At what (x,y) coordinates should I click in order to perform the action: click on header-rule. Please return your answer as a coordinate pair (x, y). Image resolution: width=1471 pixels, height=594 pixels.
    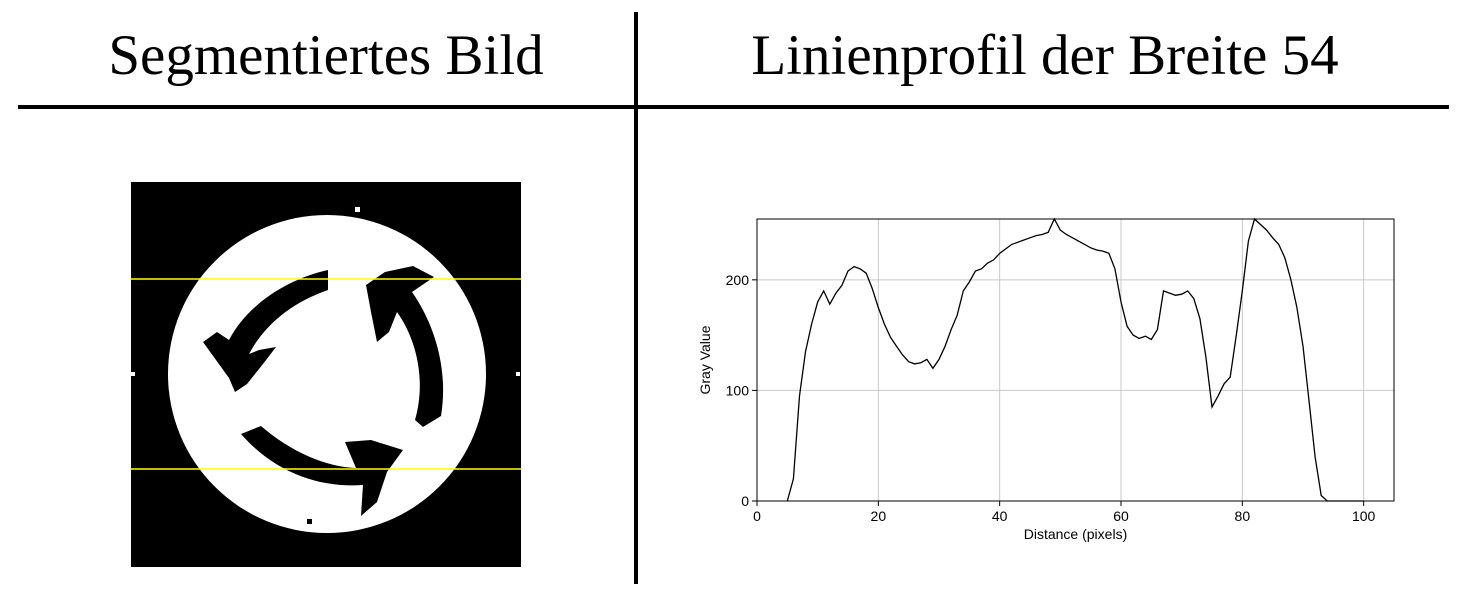
    Looking at the image, I should click on (733, 107).